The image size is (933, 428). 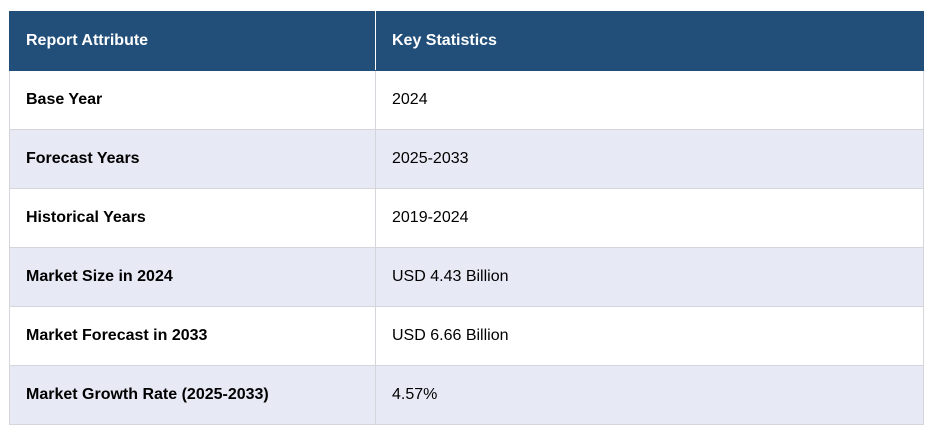 What do you see at coordinates (192, 159) in the screenshot?
I see `attribute-cell: Forecast Years` at bounding box center [192, 159].